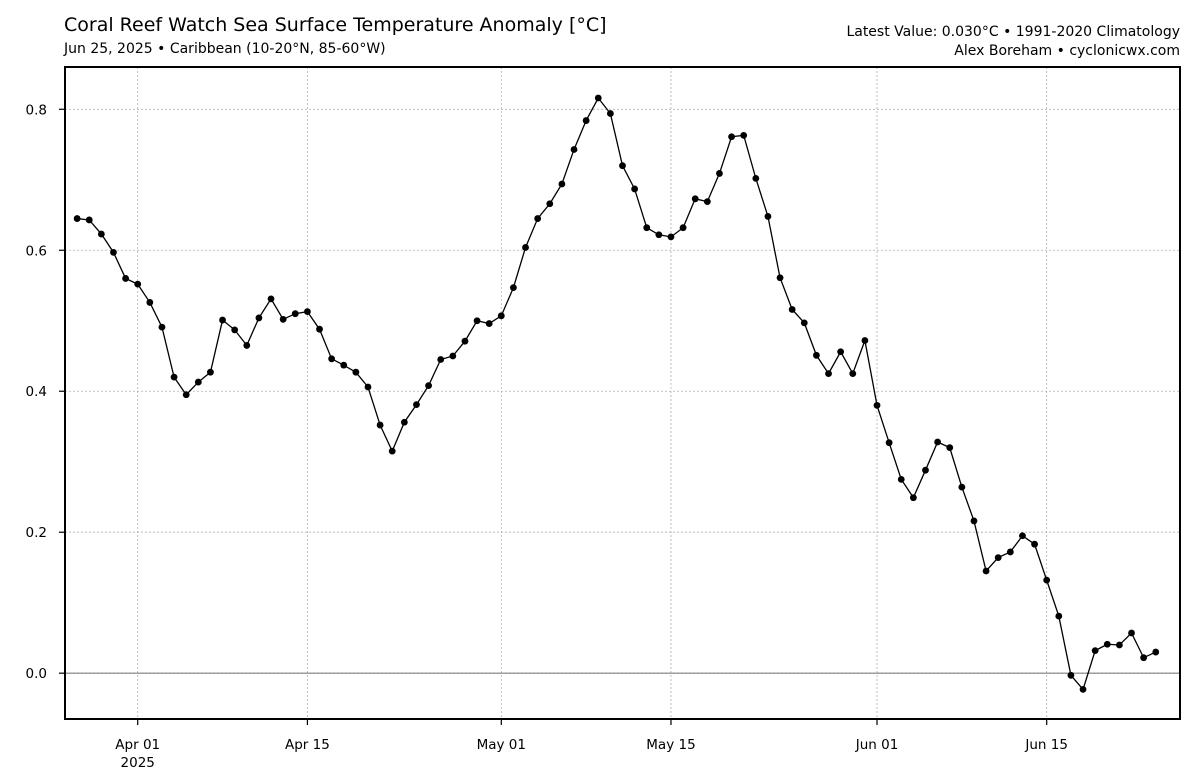 Image resolution: width=1200 pixels, height=776 pixels. Describe the element at coordinates (36, 533) in the screenshot. I see `y-tick-label: 0.2` at that location.